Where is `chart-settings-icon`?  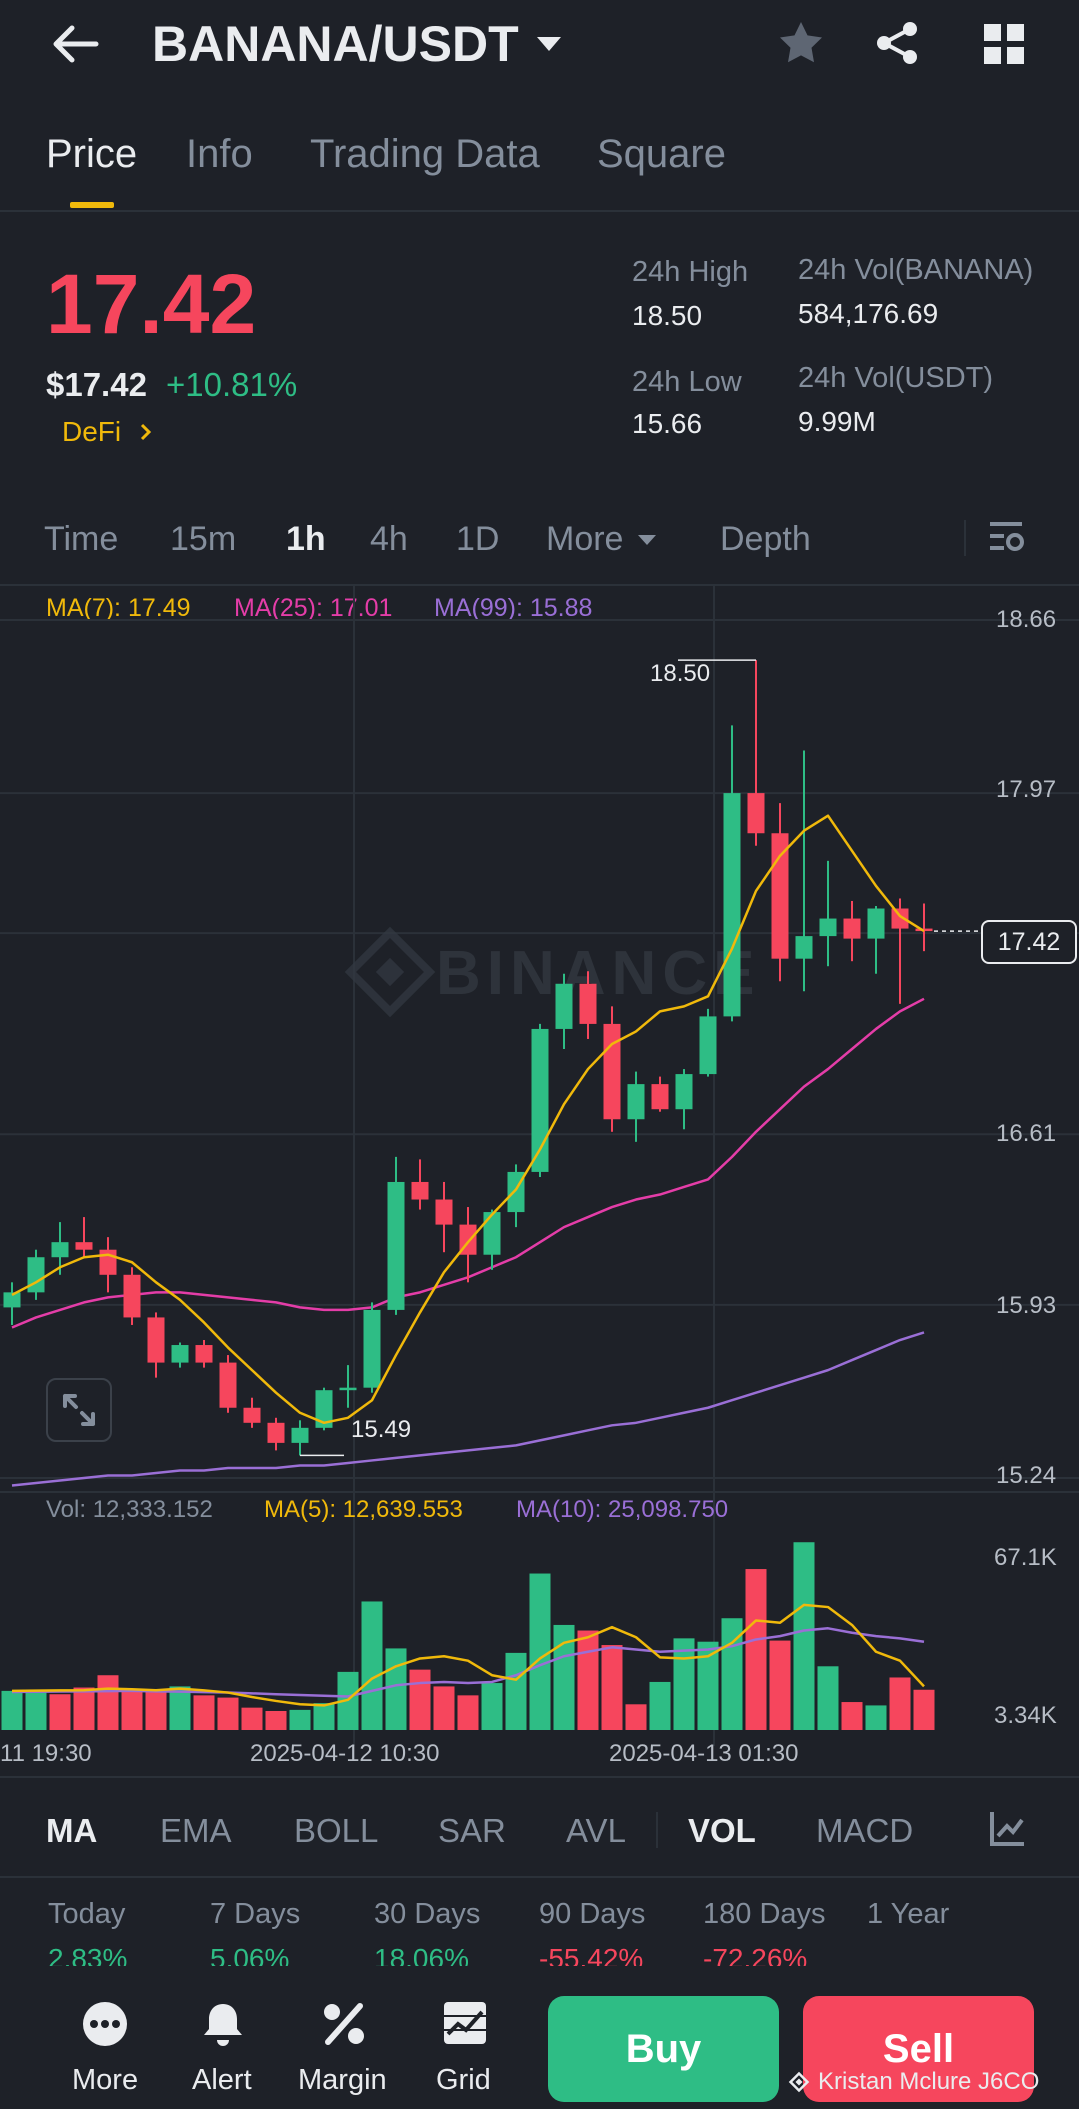
chart-settings-icon is located at coordinates (1006, 538).